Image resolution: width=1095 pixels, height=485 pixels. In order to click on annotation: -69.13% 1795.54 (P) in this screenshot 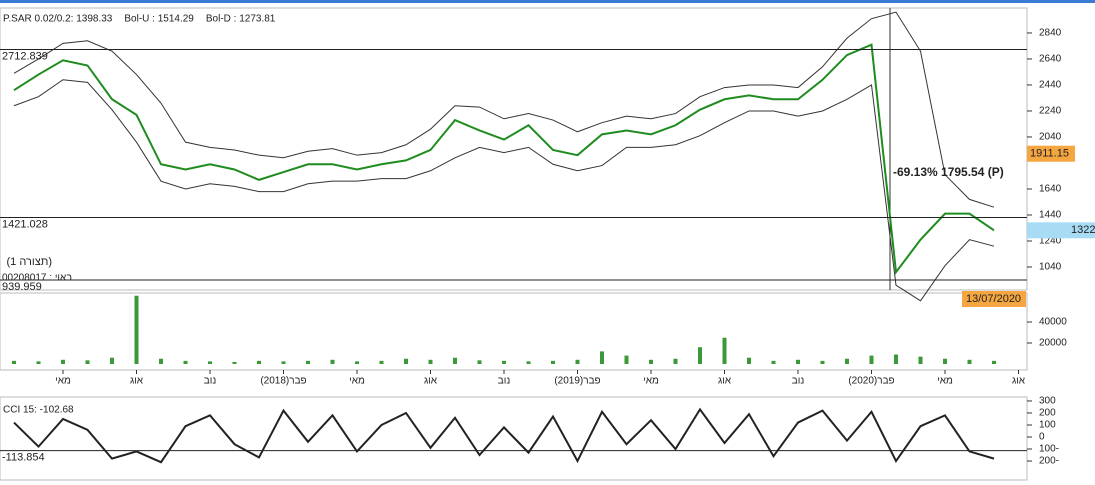, I will do `click(948, 172)`.